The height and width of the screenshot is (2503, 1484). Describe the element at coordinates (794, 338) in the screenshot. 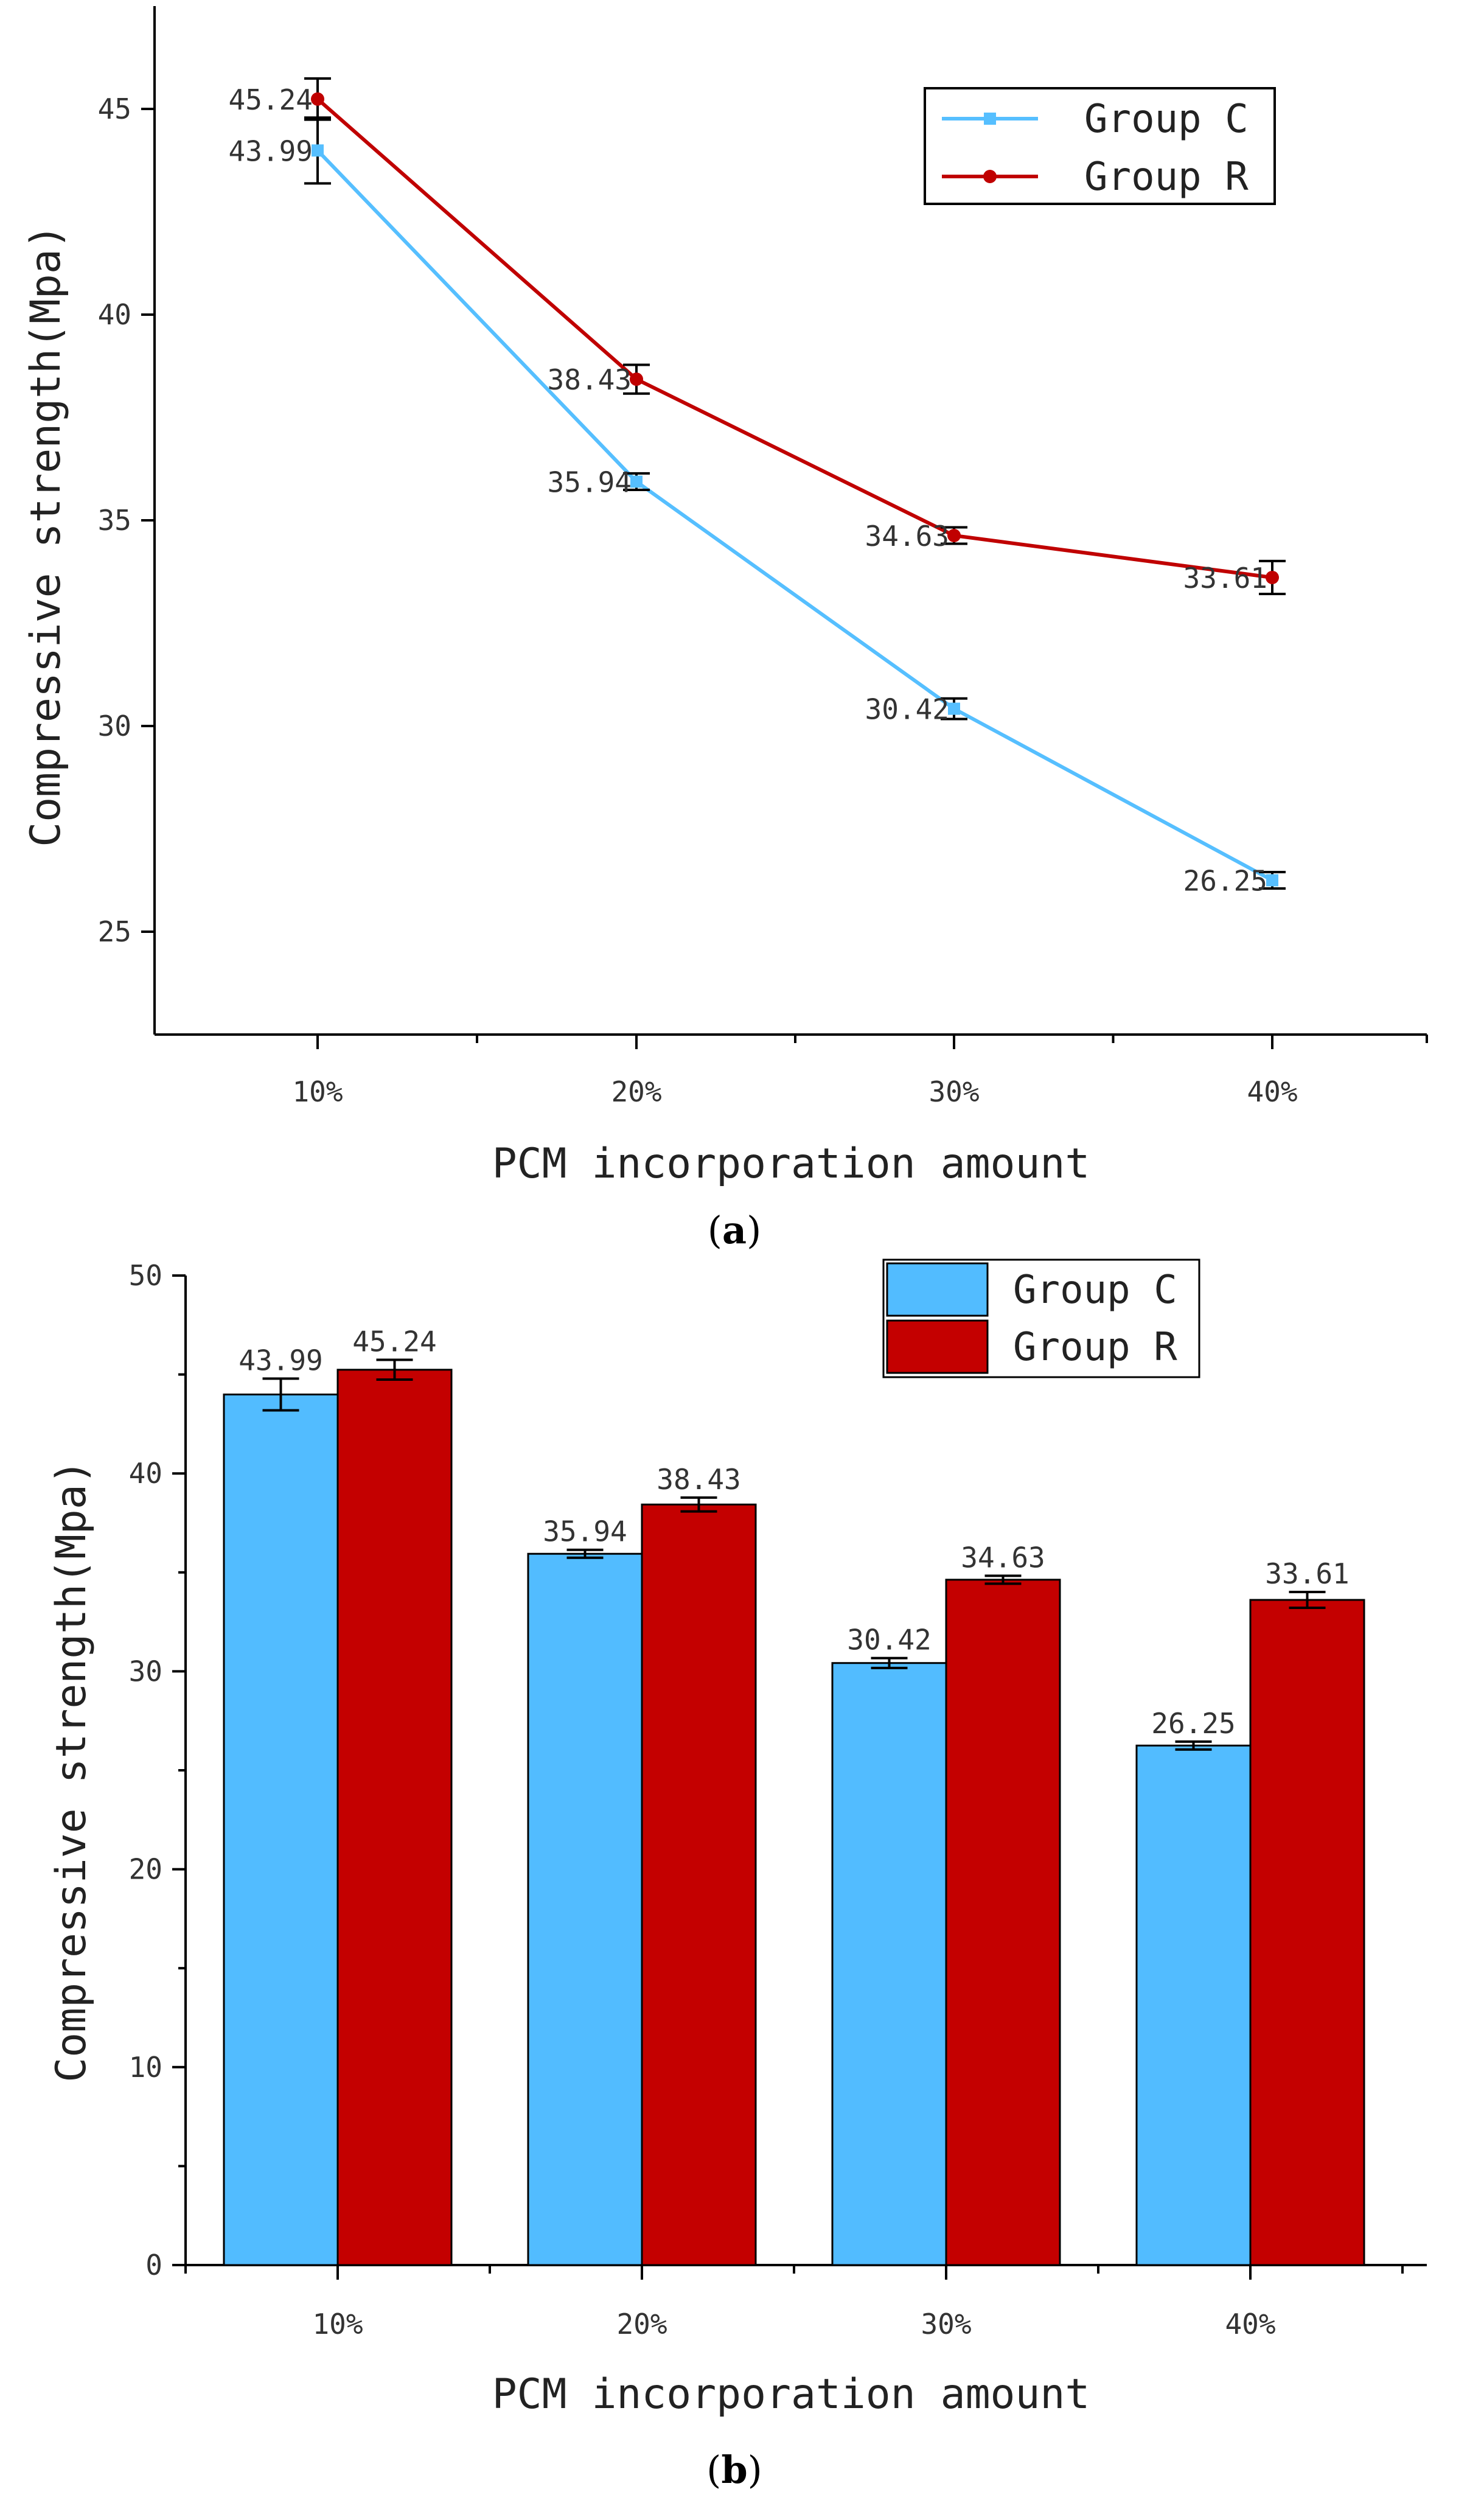

I see `series-line` at that location.